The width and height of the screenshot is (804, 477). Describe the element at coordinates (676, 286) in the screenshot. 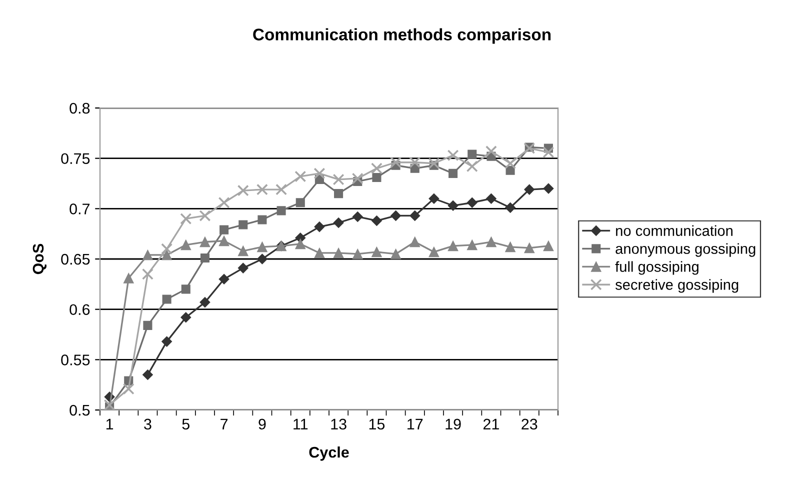

I see `legend-label: secretive gossiping` at that location.